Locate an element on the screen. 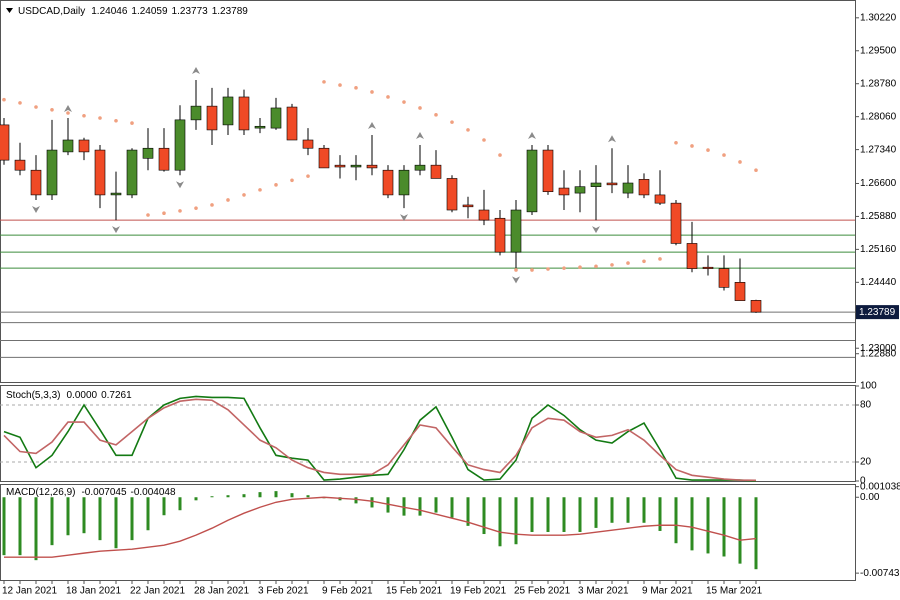 This screenshot has height=600, width=900. indicator-title: USDCAD,Daily is located at coordinates (51, 11).